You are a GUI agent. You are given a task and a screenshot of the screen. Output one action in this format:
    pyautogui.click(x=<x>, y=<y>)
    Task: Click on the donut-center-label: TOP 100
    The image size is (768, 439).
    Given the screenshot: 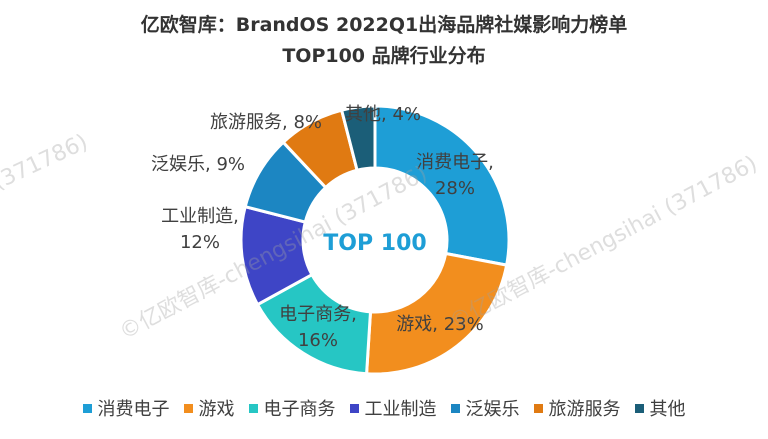 What is the action you would take?
    pyautogui.click(x=374, y=243)
    